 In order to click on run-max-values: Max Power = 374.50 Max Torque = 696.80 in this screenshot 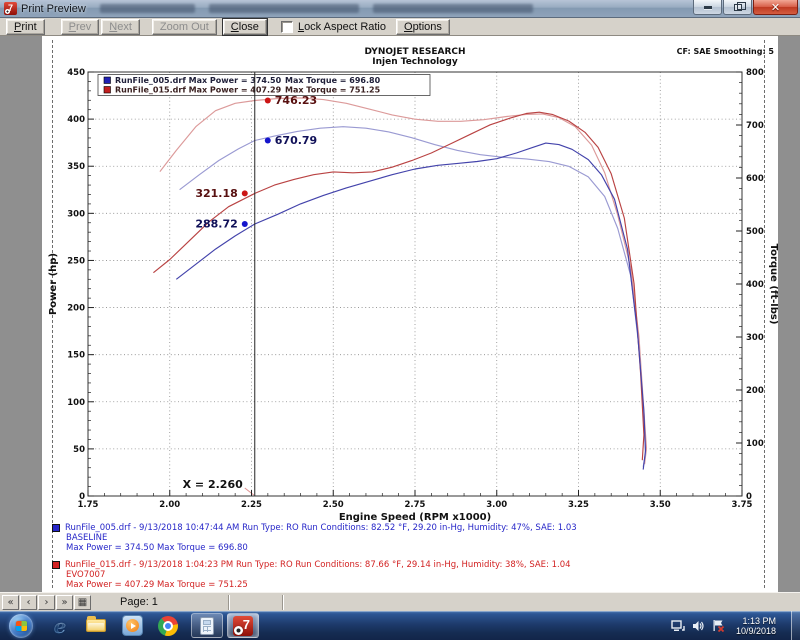, I will do `click(157, 548)`.